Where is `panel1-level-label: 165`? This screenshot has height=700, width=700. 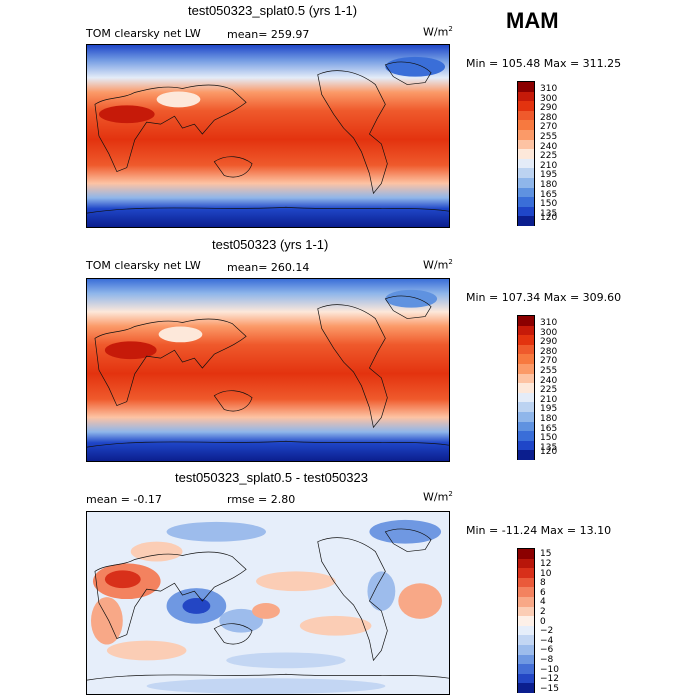 panel1-level-label: 165 is located at coordinates (549, 195).